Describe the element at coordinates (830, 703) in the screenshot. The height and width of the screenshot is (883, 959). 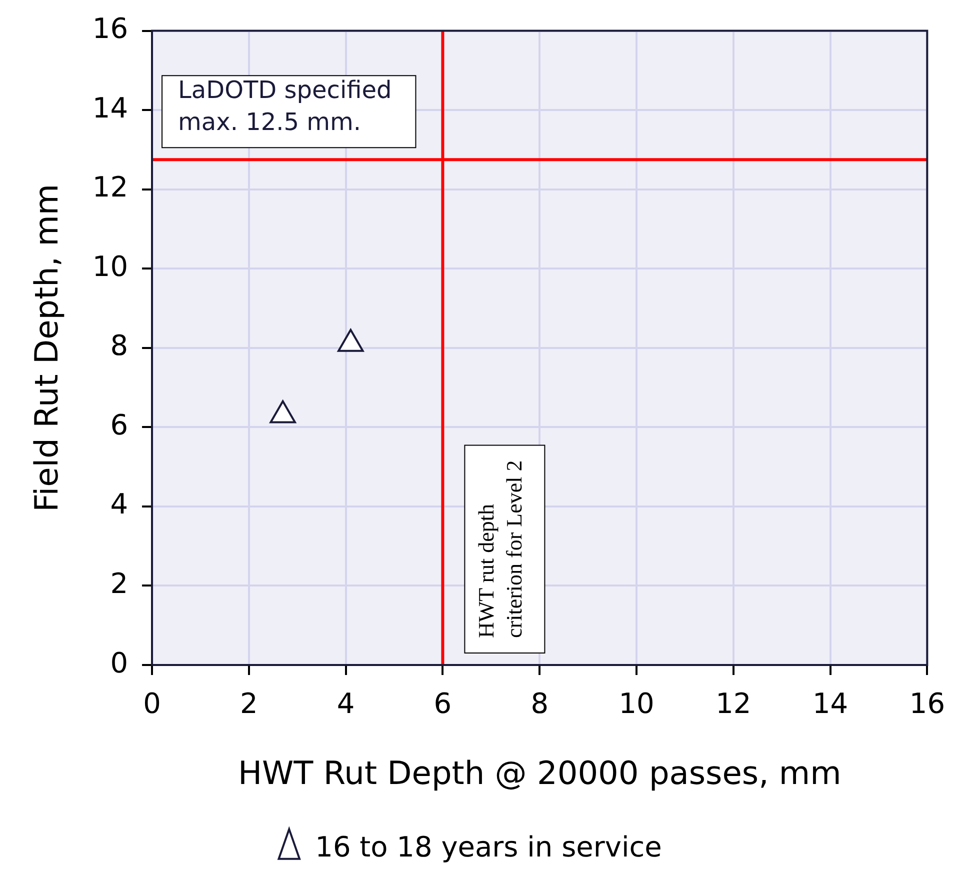
I see `x-tick-label: 14` at that location.